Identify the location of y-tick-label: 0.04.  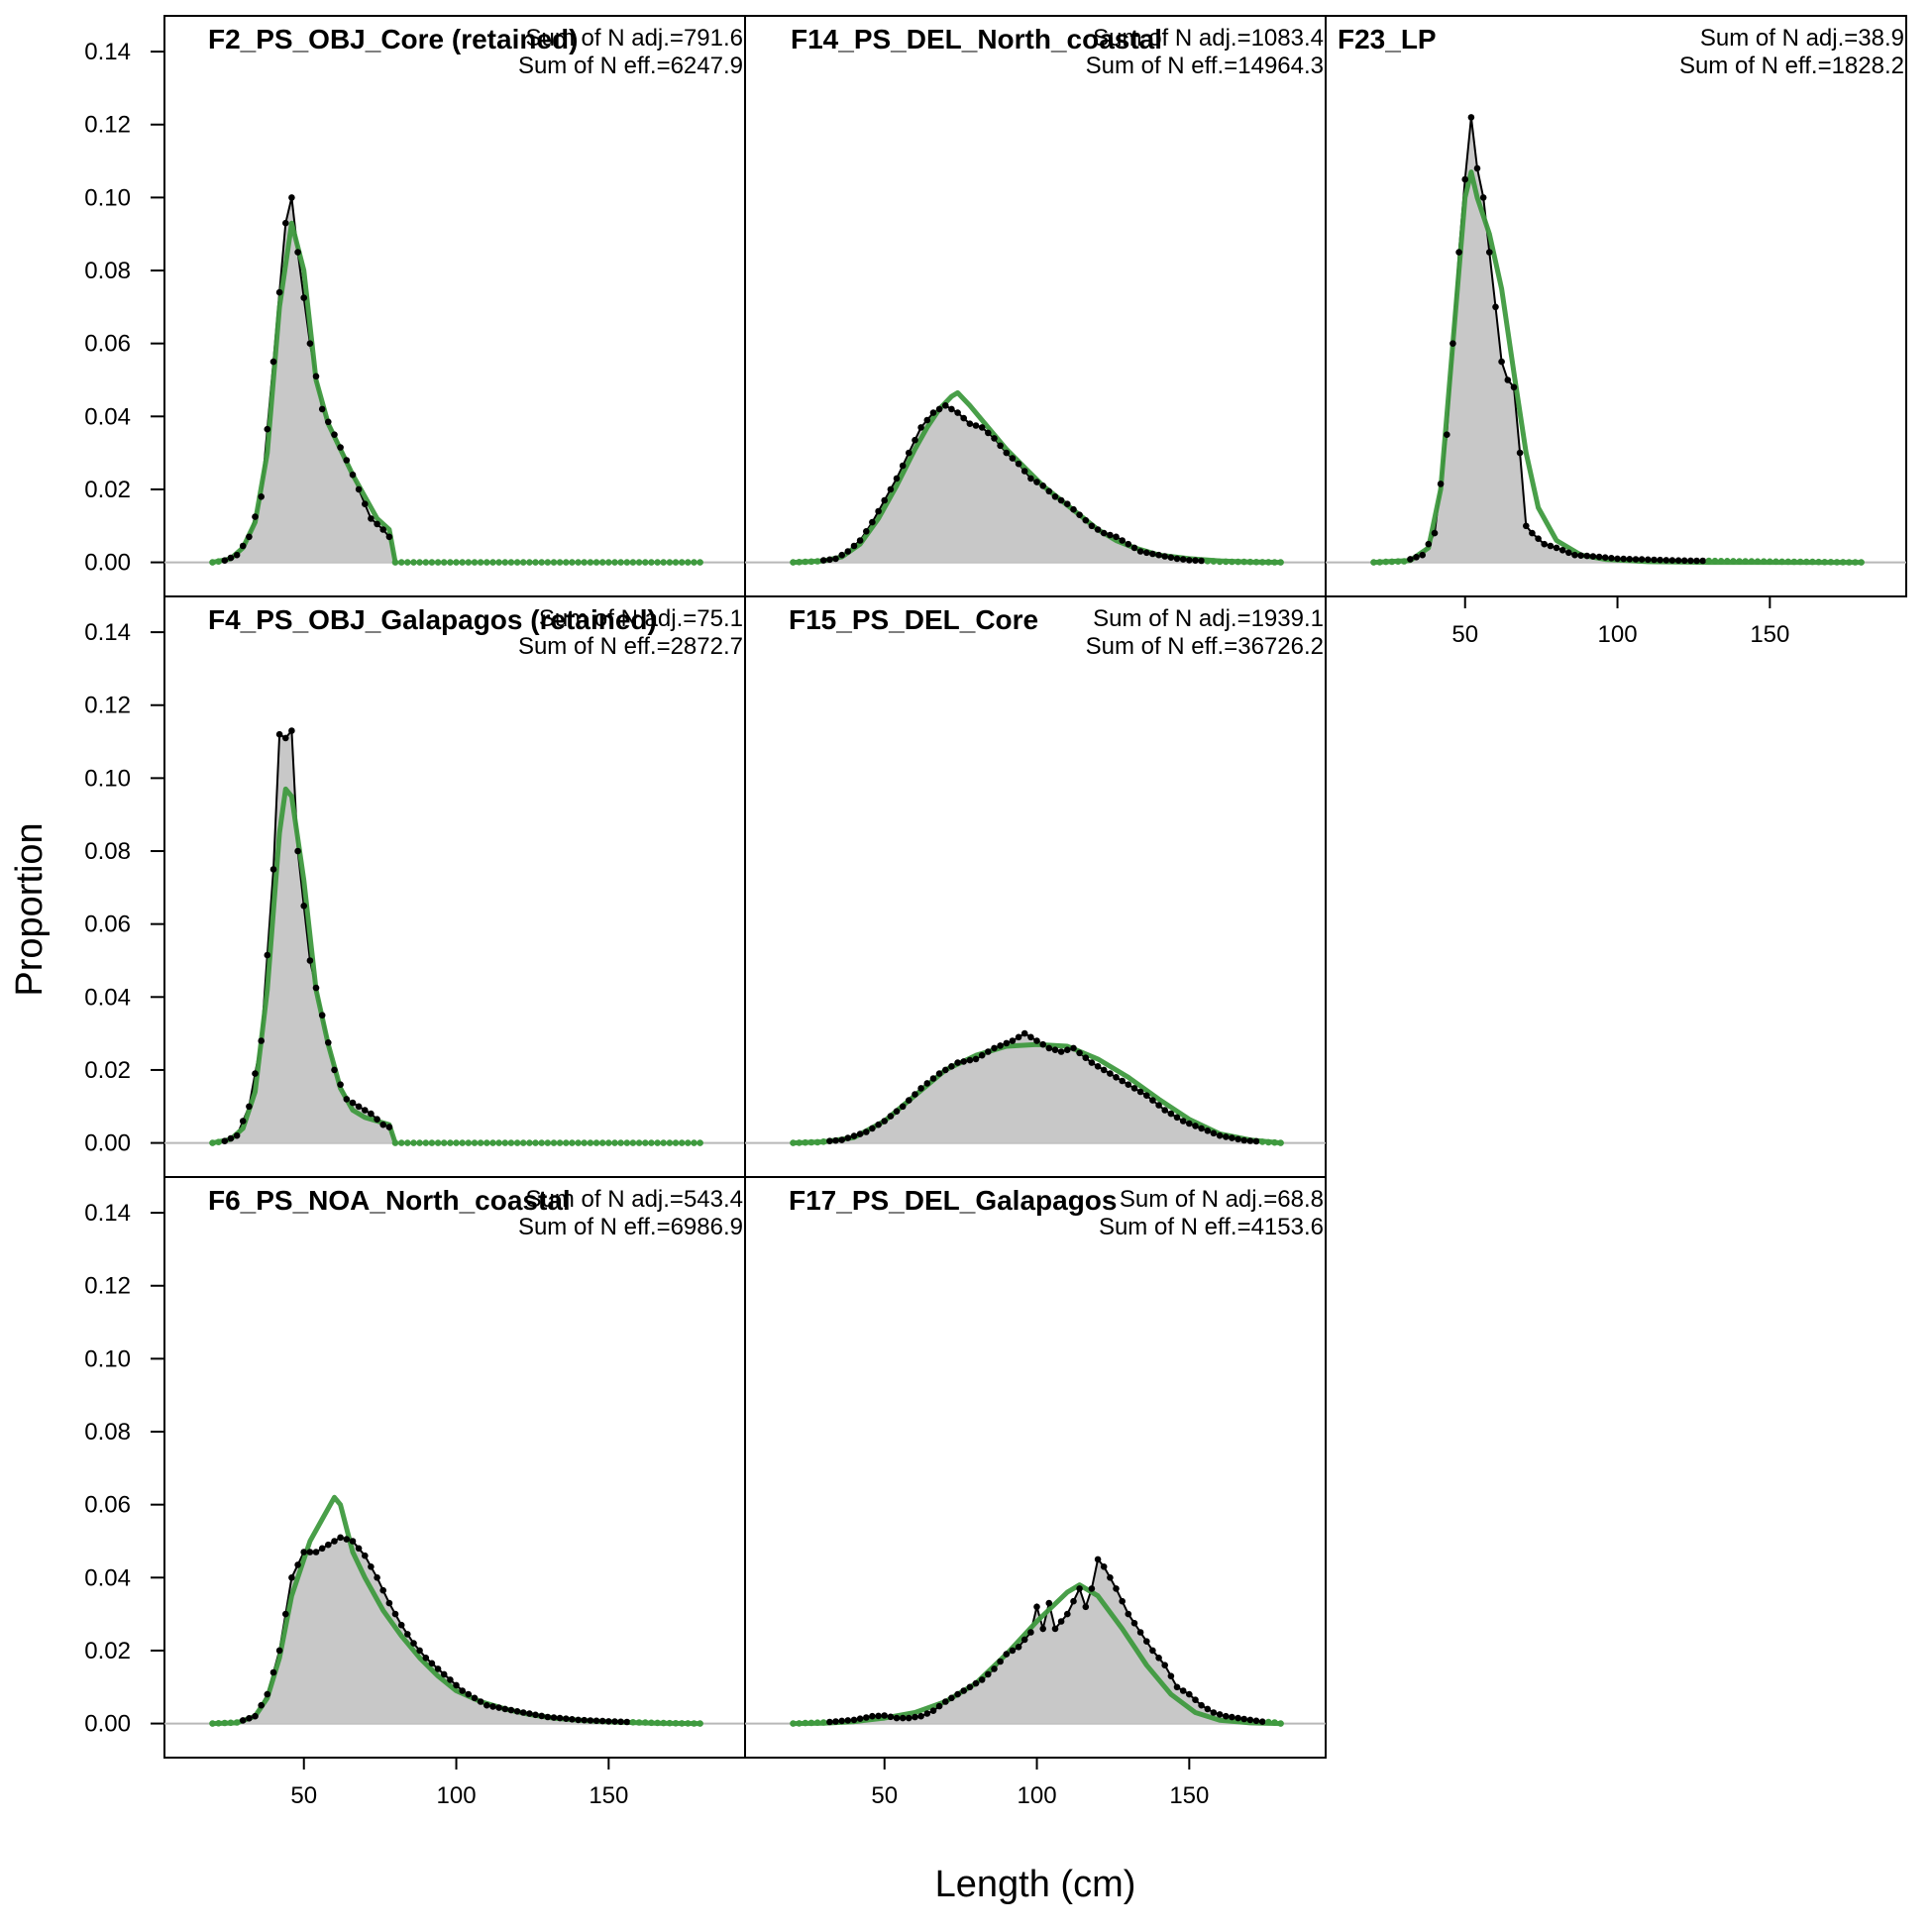
(107, 997).